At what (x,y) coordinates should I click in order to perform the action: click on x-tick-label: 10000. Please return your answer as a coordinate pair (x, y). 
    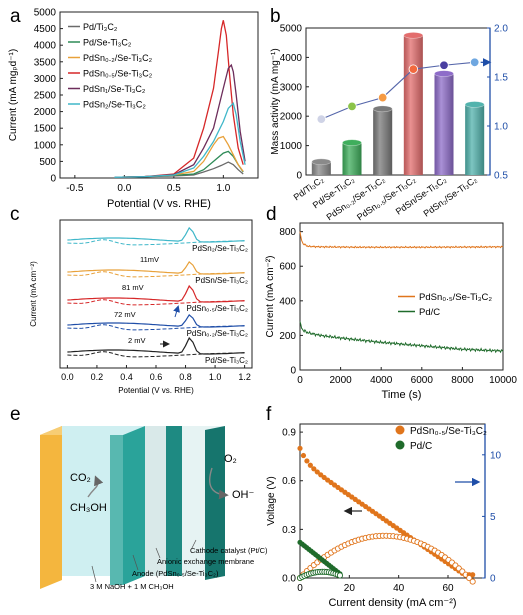
    Looking at the image, I should click on (503, 380).